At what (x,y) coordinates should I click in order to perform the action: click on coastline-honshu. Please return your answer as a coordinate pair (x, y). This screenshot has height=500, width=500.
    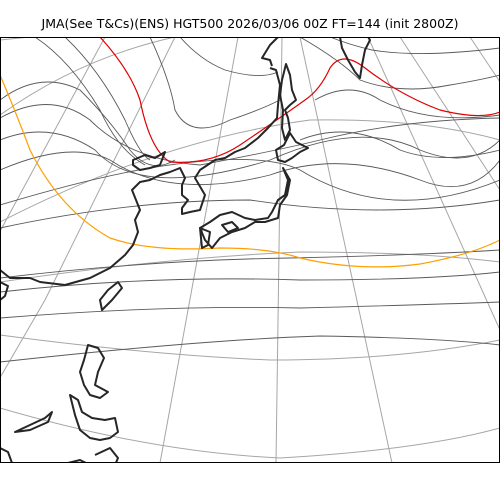
    Looking at the image, I should click on (245, 208).